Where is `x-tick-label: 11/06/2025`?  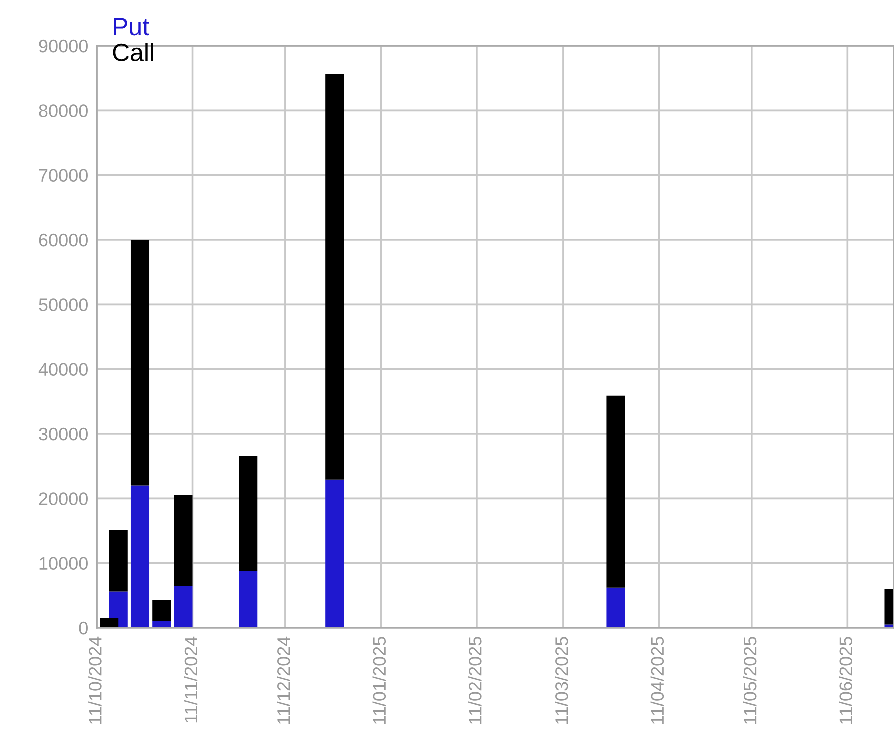 x-tick-label: 11/06/2025 is located at coordinates (846, 680).